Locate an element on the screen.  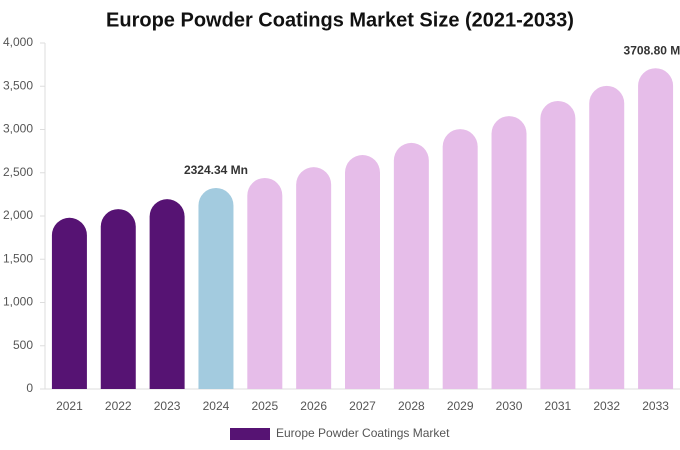
y-tick-label: 500 is located at coordinates (23, 345).